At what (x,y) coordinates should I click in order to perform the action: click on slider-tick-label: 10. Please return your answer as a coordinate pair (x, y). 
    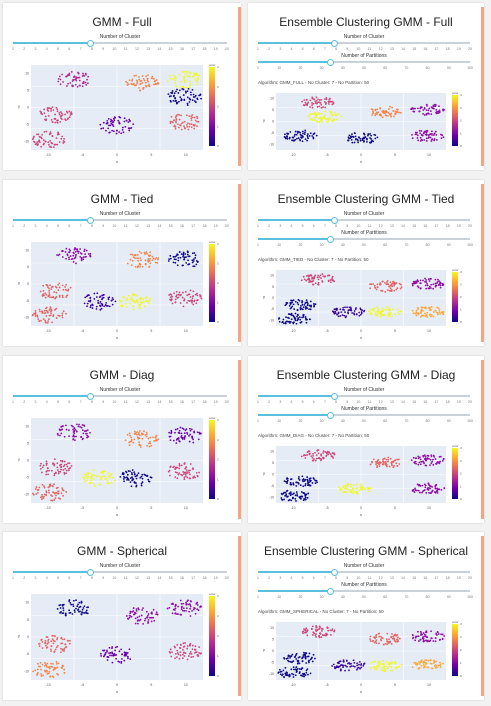
    Looking at the image, I should click on (114, 402).